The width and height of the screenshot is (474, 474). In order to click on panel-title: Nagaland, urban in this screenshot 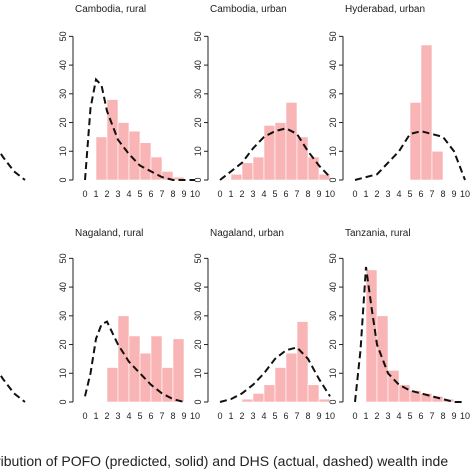, I will do `click(247, 233)`.